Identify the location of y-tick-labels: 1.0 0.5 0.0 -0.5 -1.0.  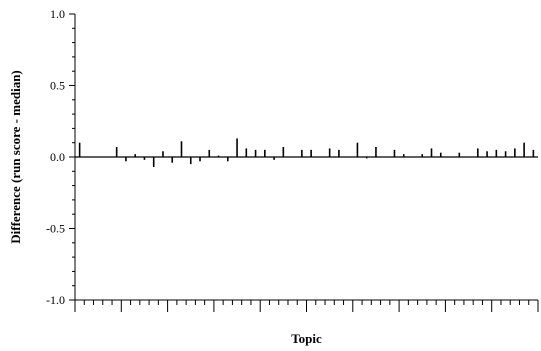
(55, 157).